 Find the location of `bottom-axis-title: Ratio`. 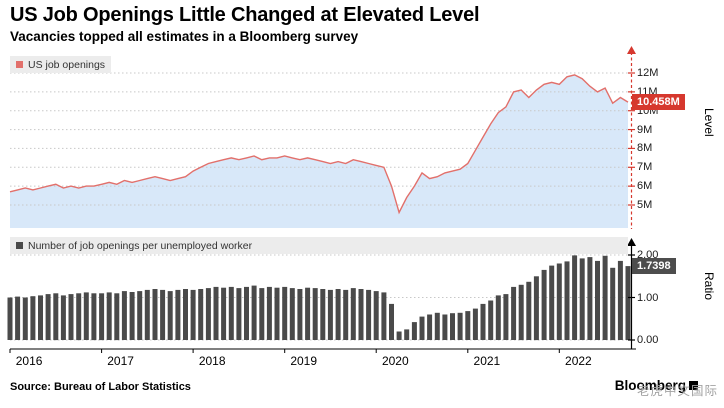

bottom-axis-title: Ratio is located at coordinates (709, 286).